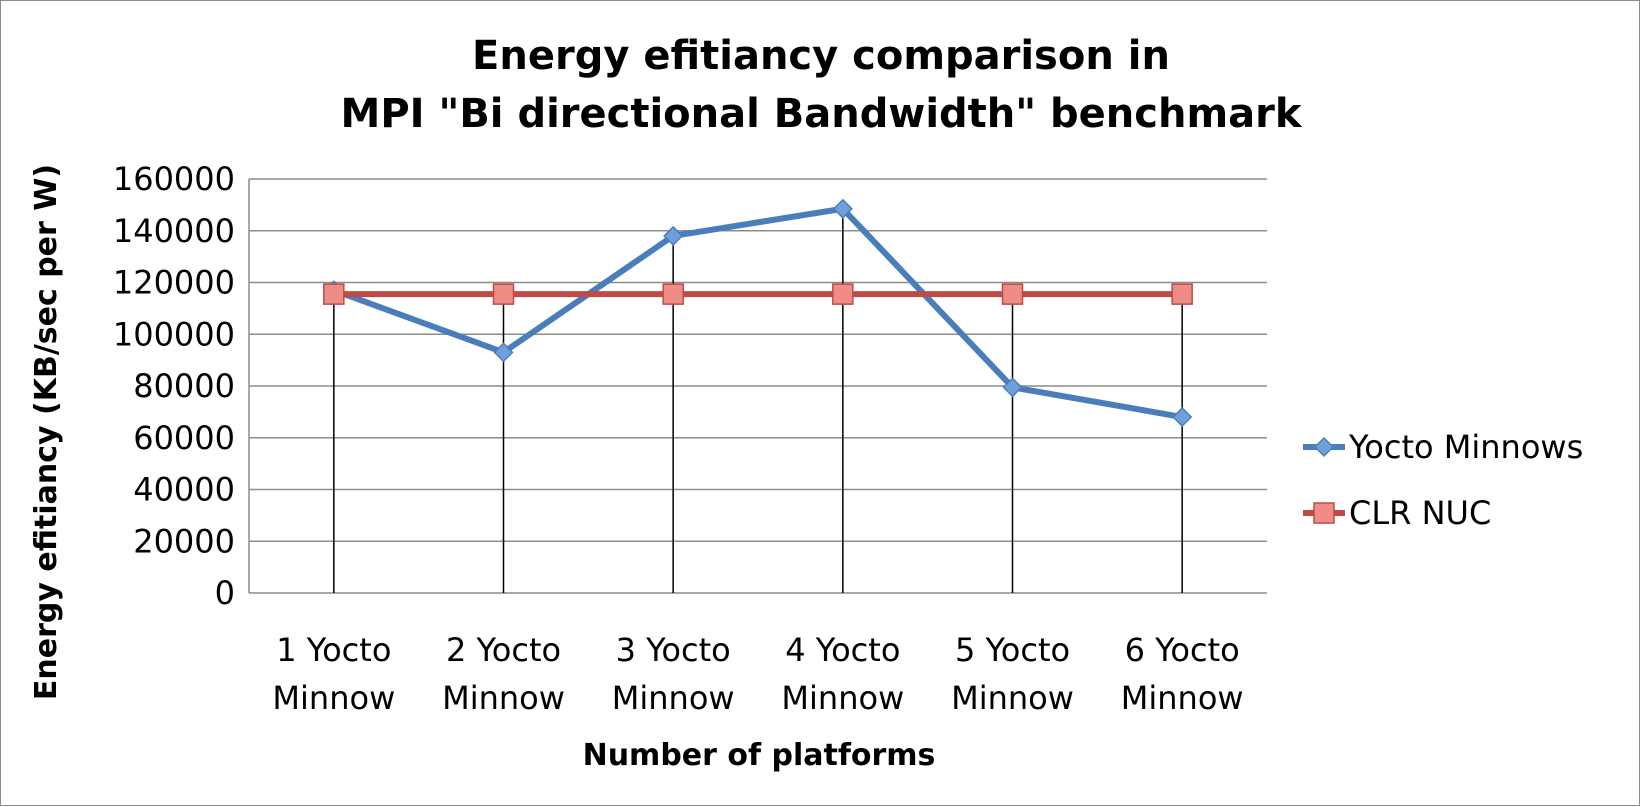 This screenshot has height=807, width=1640. I want to click on y-tick-label: 40000, so click(184, 490).